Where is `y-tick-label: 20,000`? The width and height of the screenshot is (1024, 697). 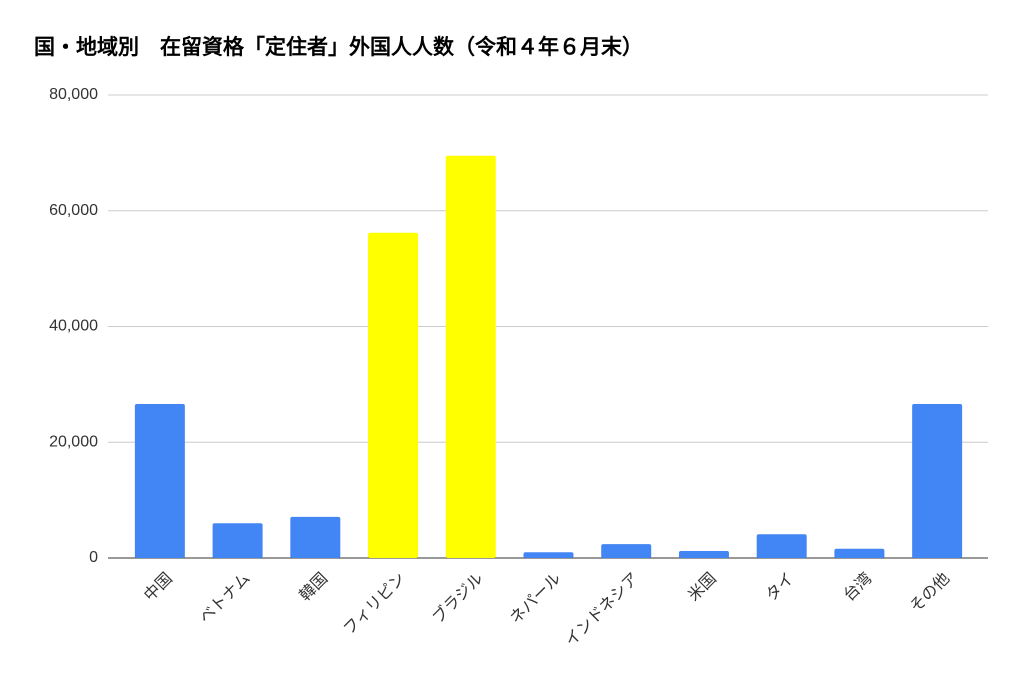 y-tick-label: 20,000 is located at coordinates (73, 441).